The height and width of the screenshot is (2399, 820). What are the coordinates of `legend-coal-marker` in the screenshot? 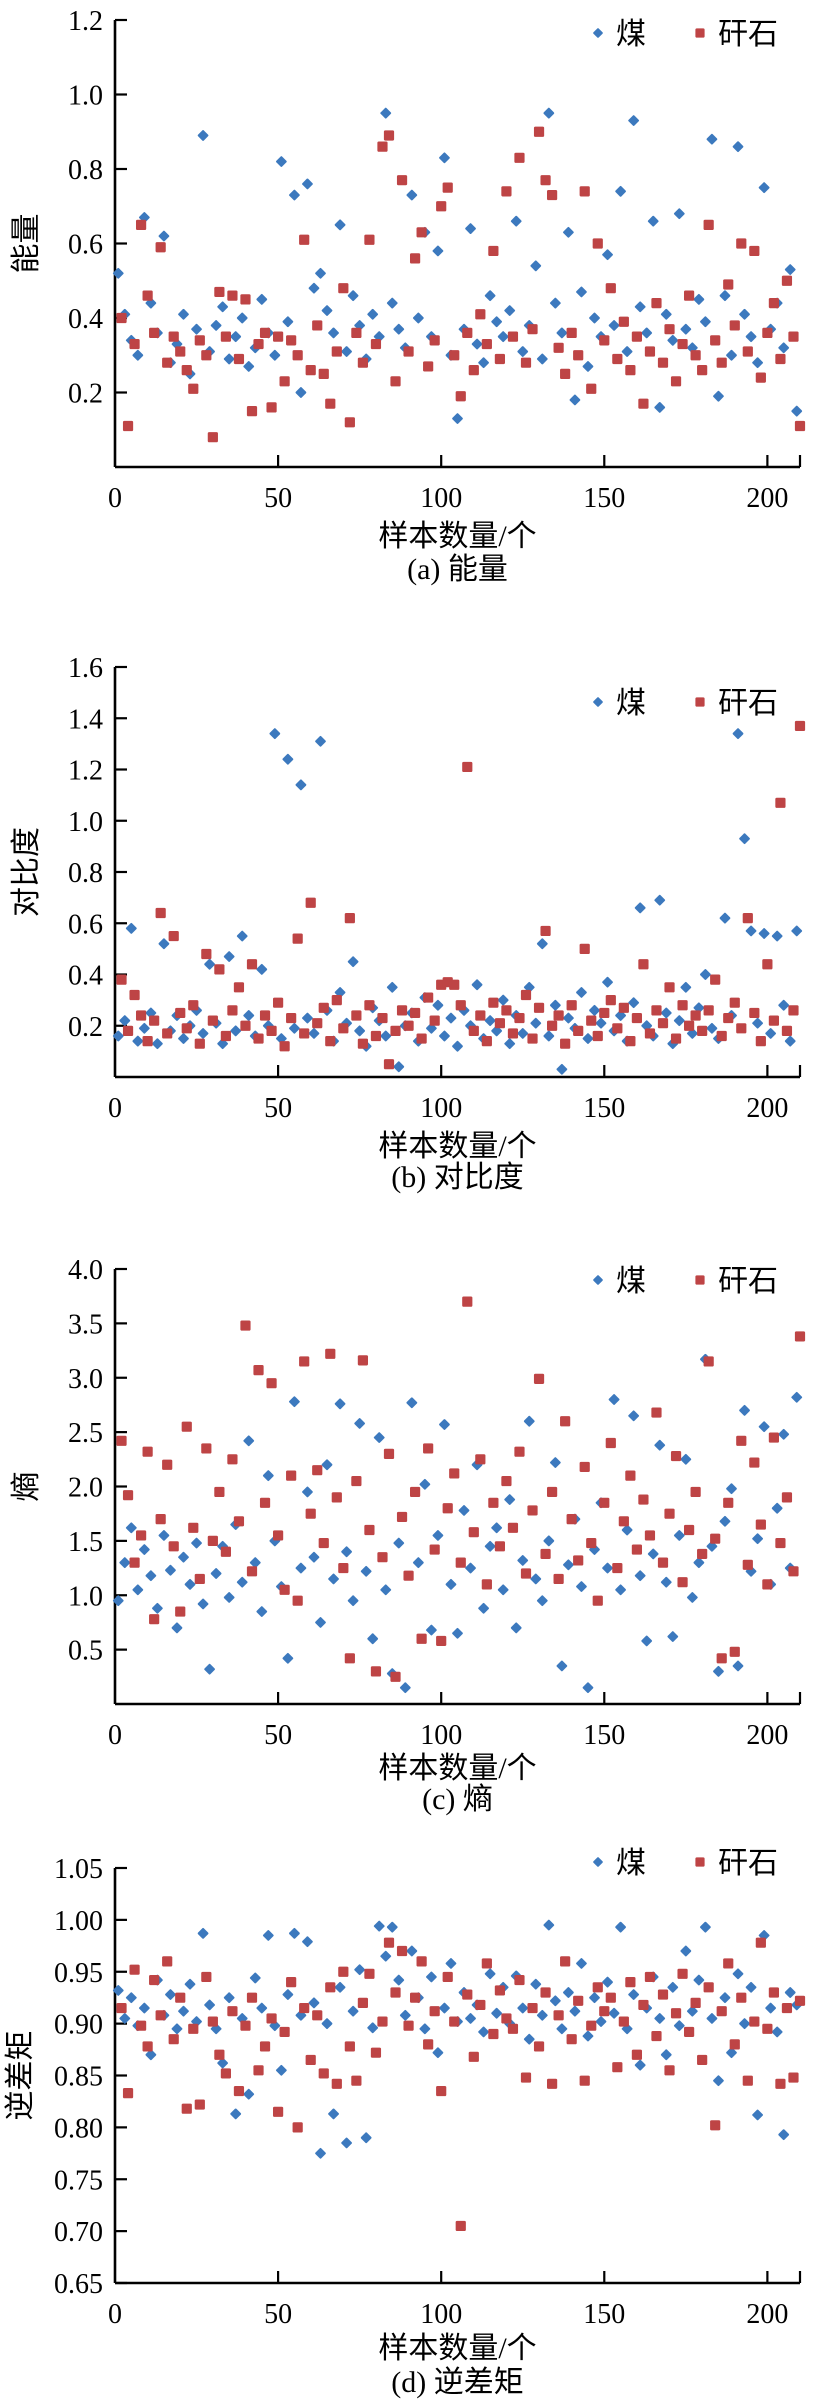 It's located at (598, 33).